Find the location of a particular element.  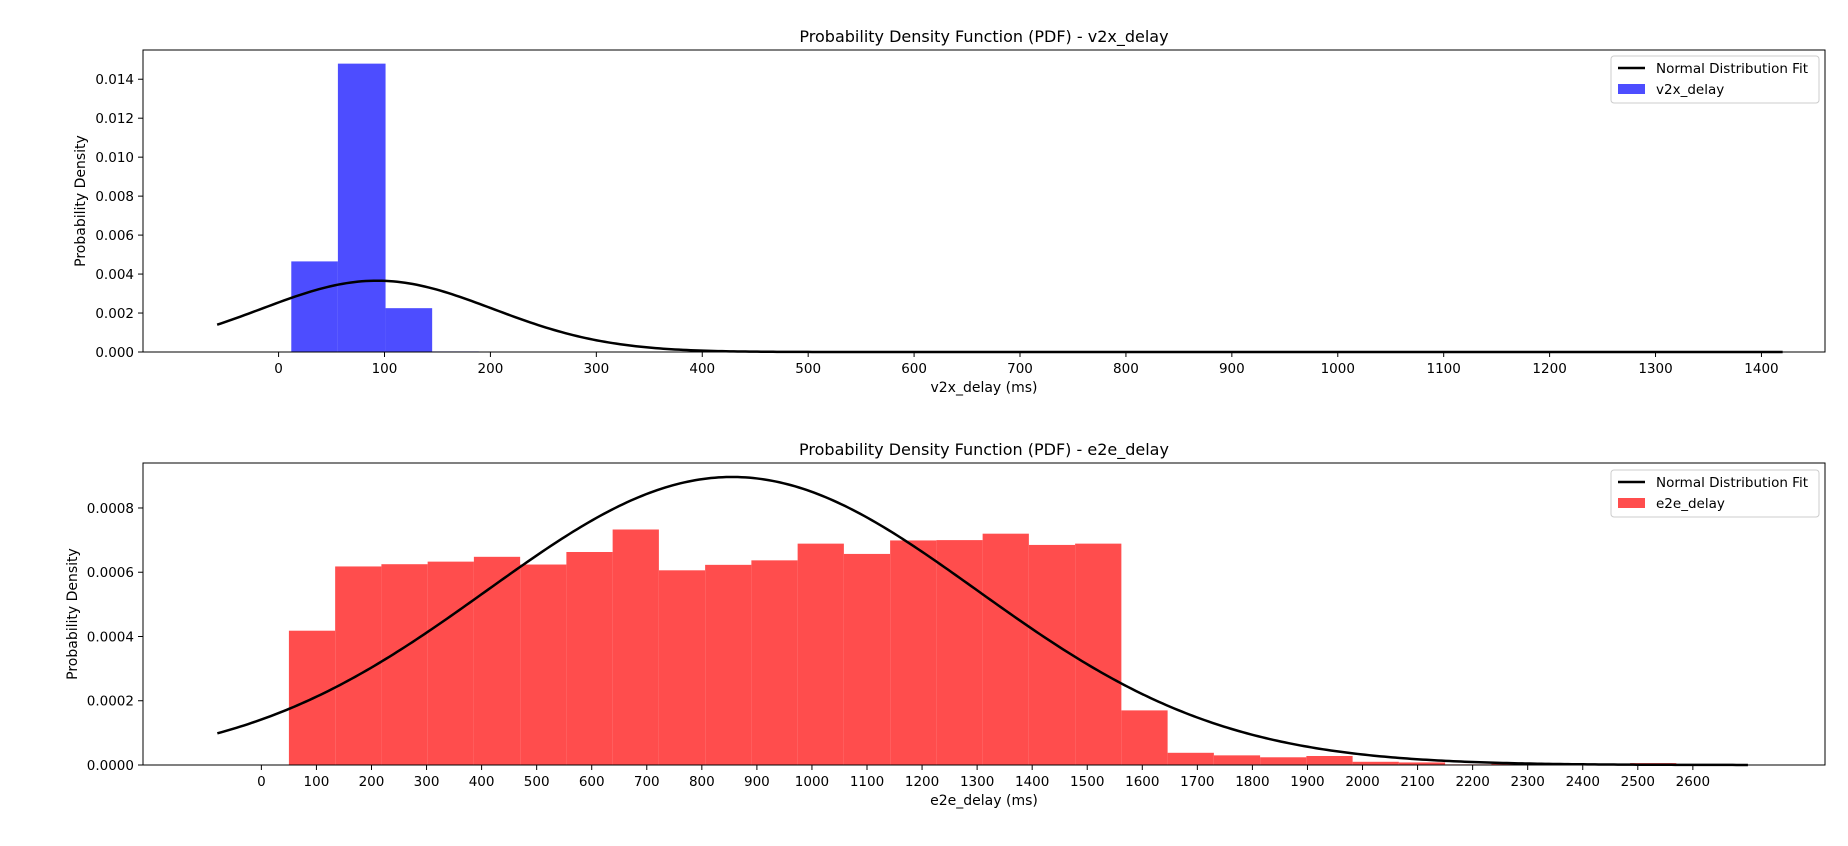

e2e-y-tick-label: 0.0000 is located at coordinates (110, 766).